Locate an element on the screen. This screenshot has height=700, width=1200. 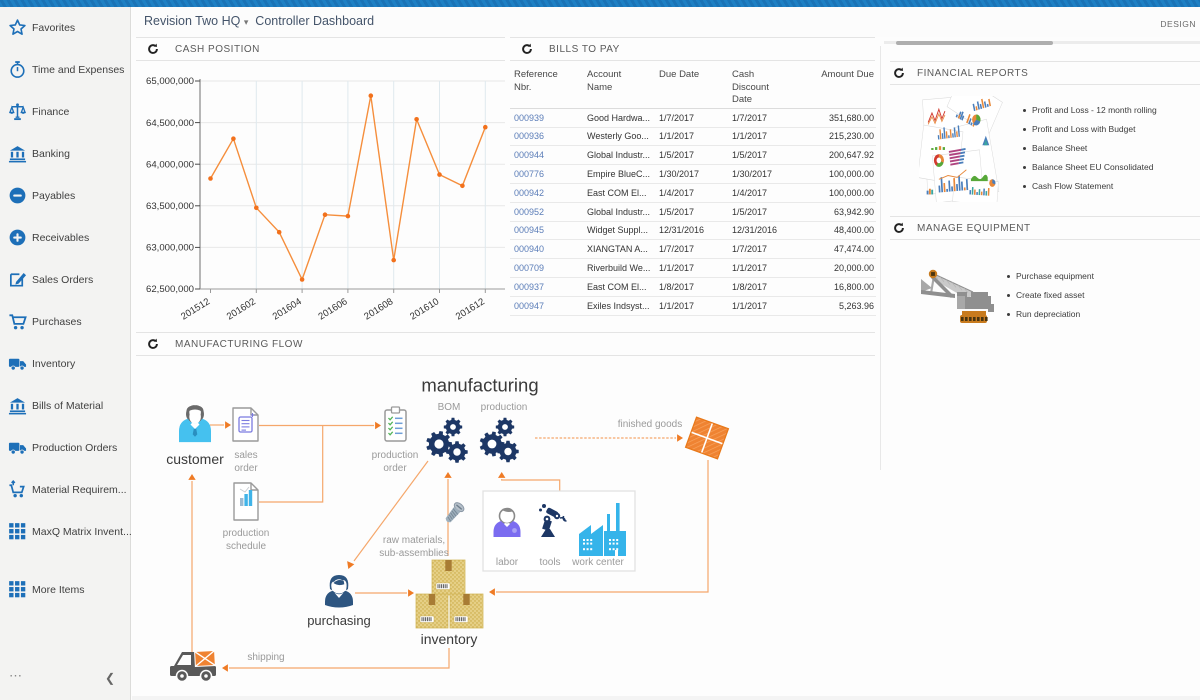
svg-text: 201512 is located at coordinates (195, 309).